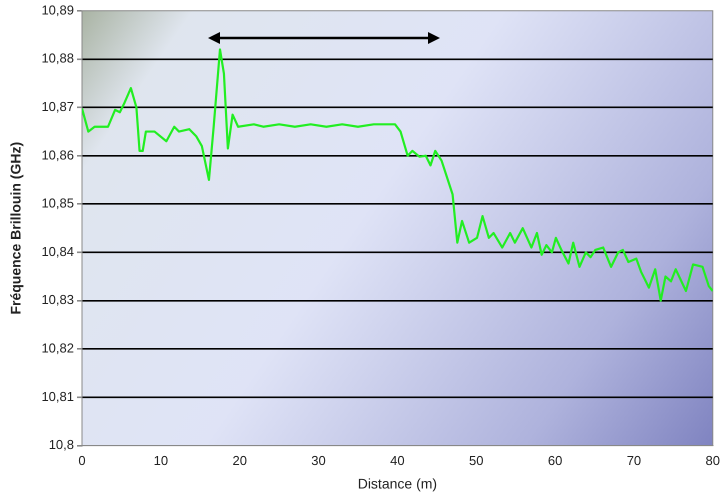 This screenshot has height=501, width=723. What do you see at coordinates (57, 154) in the screenshot?
I see `y-tick-label: 10,86` at bounding box center [57, 154].